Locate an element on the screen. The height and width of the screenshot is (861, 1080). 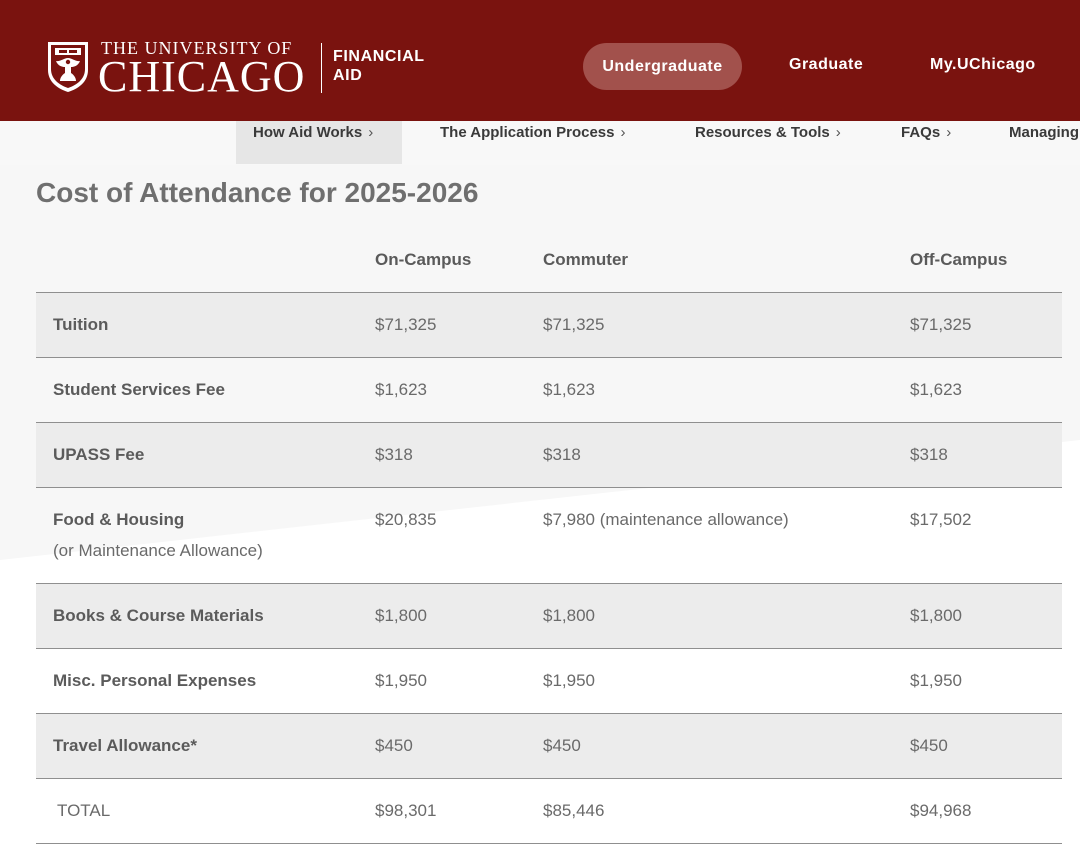
subnav-item-managing: Managing is located at coordinates (1044, 132).